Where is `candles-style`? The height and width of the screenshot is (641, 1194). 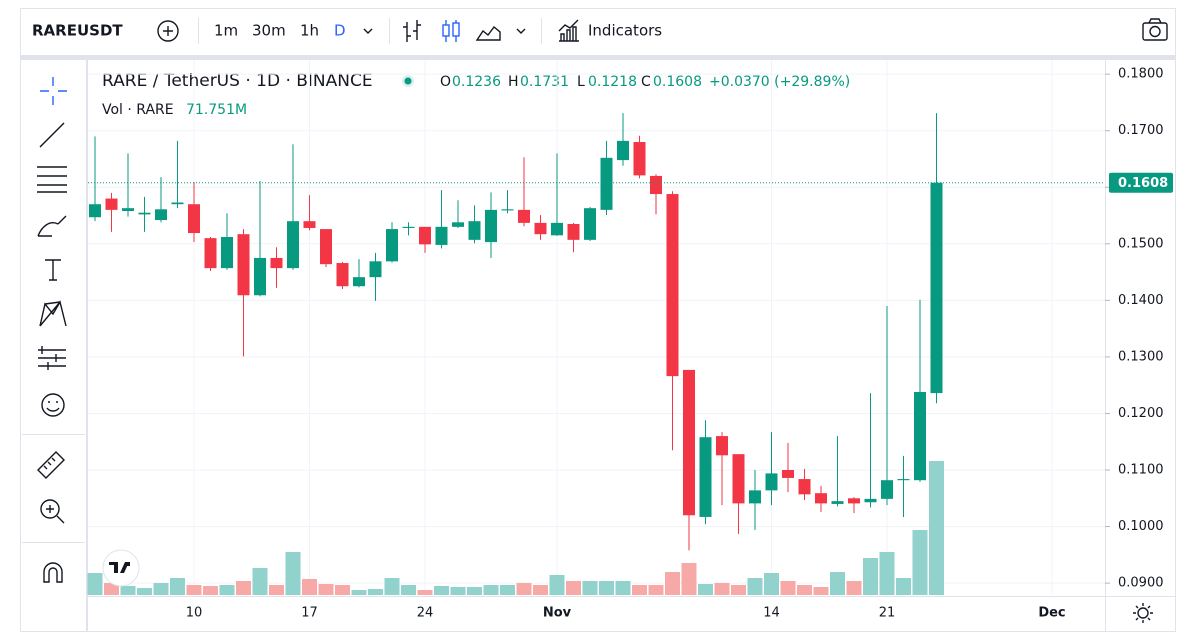 candles-style is located at coordinates (451, 31).